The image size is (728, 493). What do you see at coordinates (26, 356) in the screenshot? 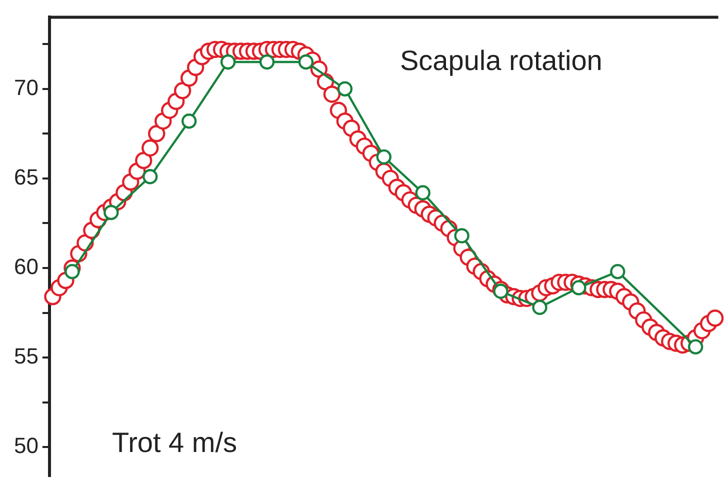
I see `y-tick-label: 55` at bounding box center [26, 356].